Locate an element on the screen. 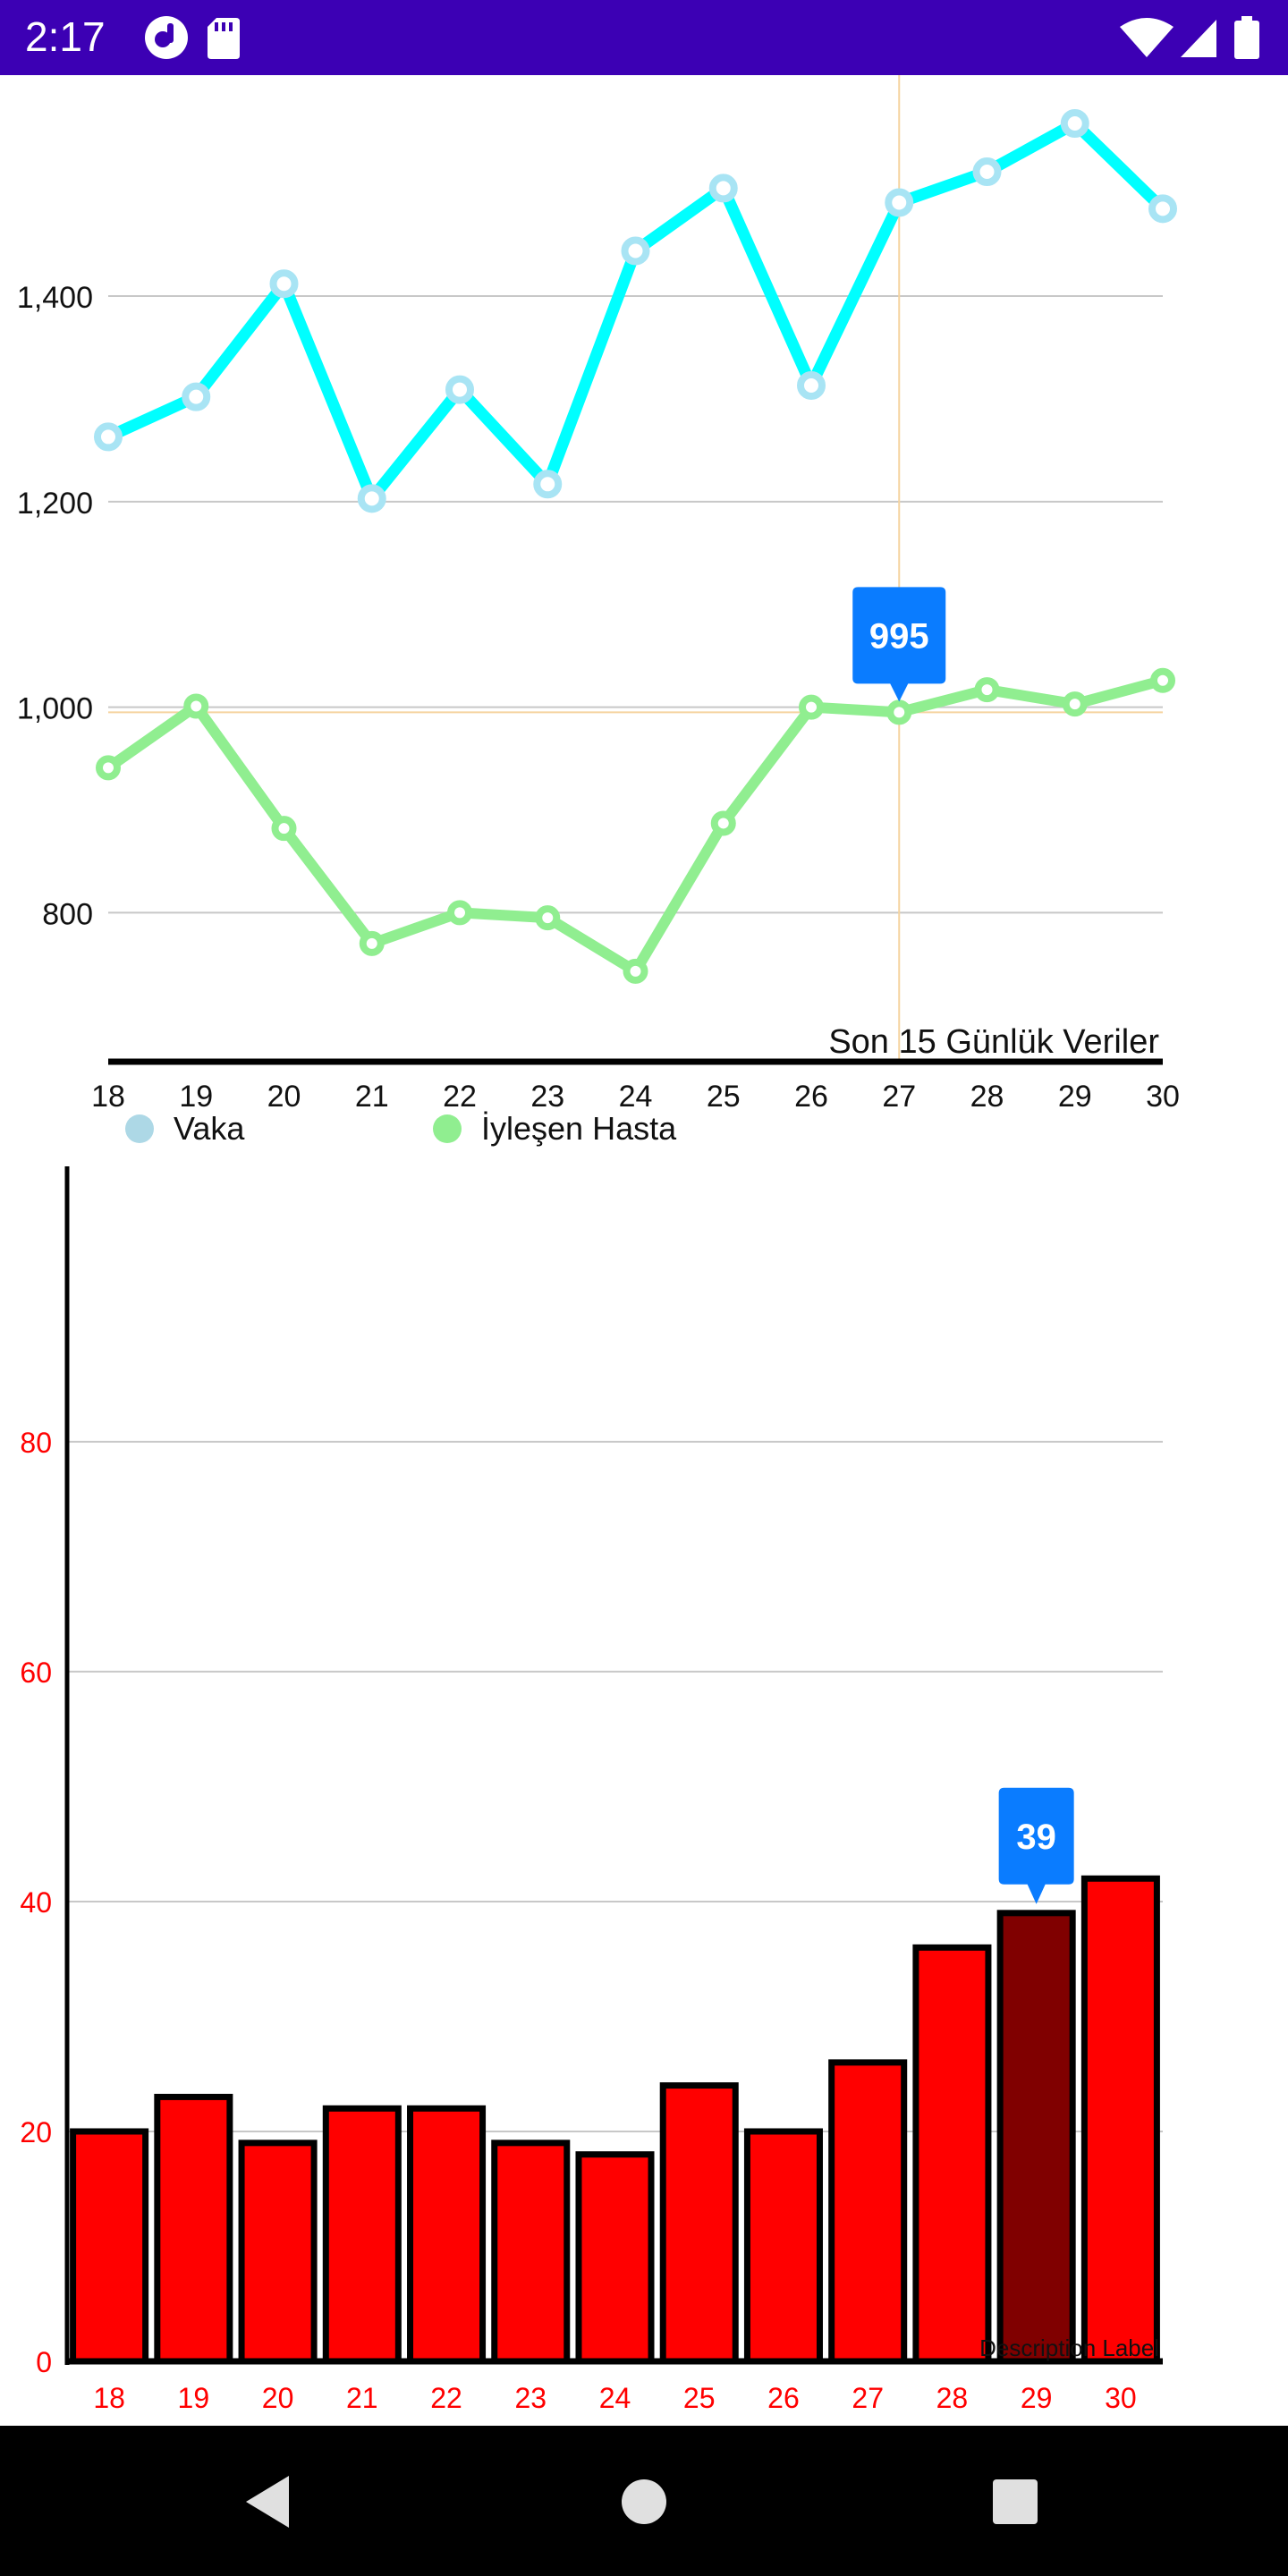 Image resolution: width=1288 pixels, height=2576 pixels. back-triangle-icon is located at coordinates (267, 2502).